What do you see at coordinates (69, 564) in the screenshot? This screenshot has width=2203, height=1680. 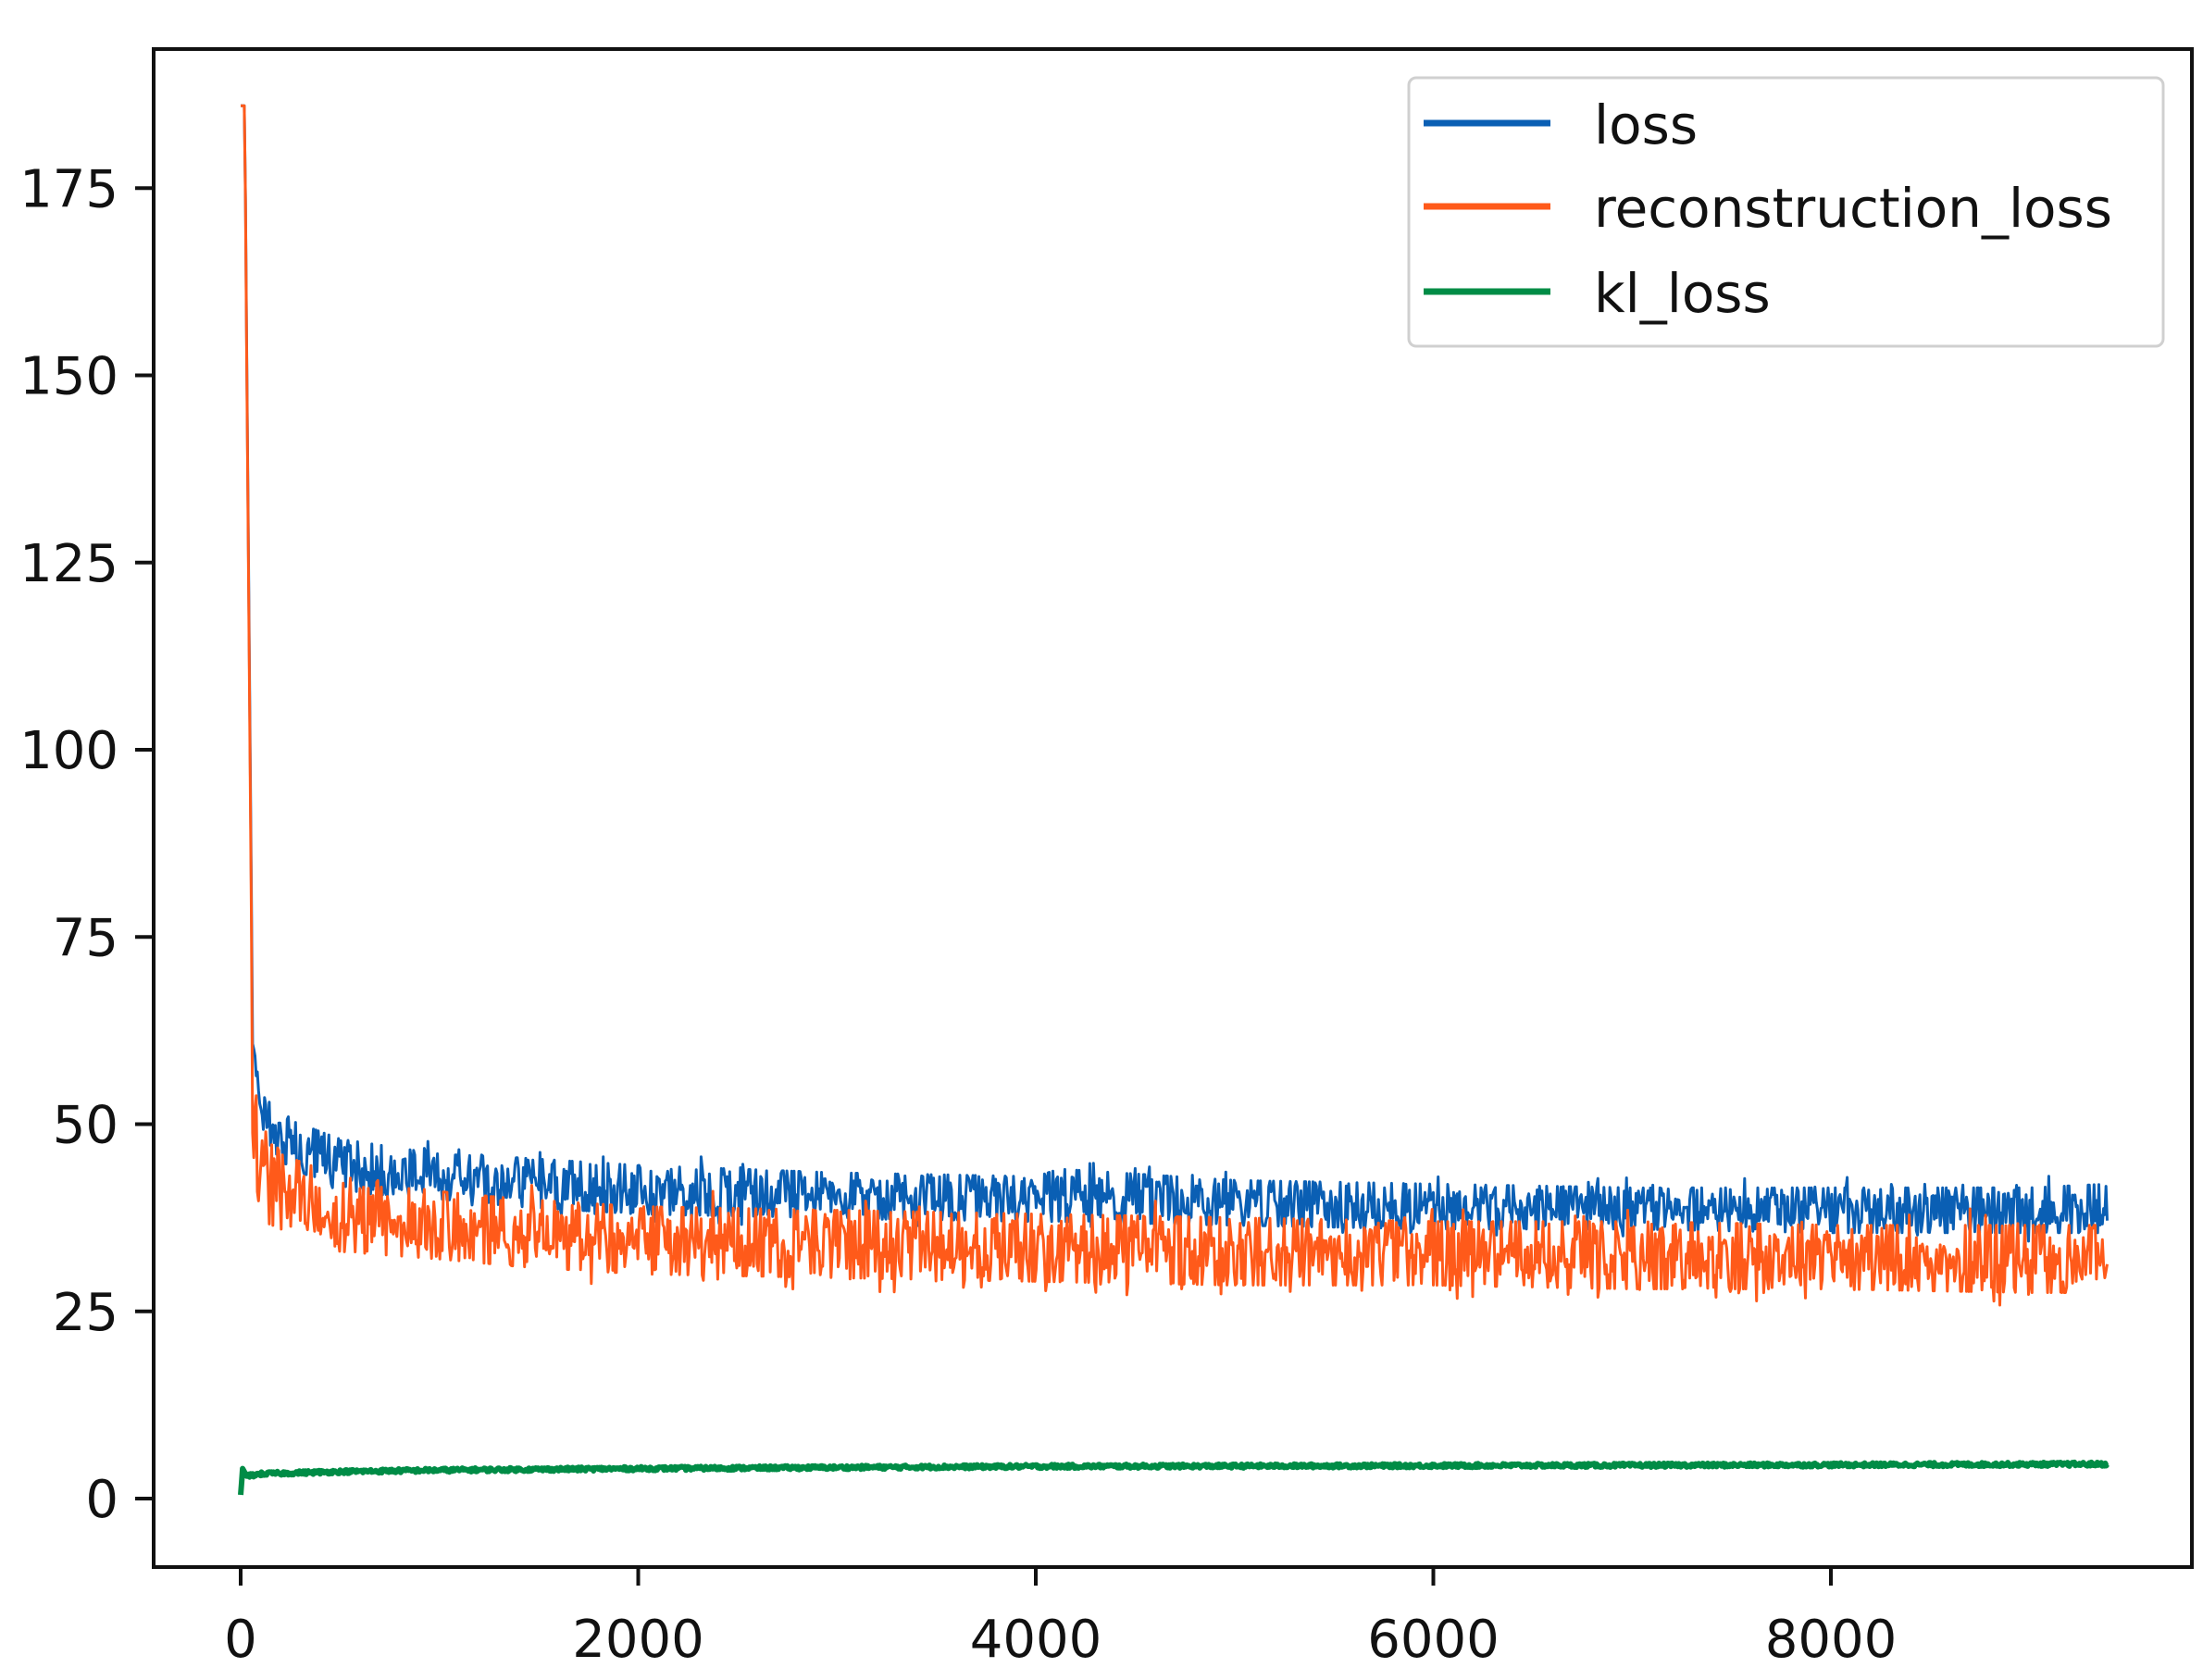 I see `y-tick-label: 125` at bounding box center [69, 564].